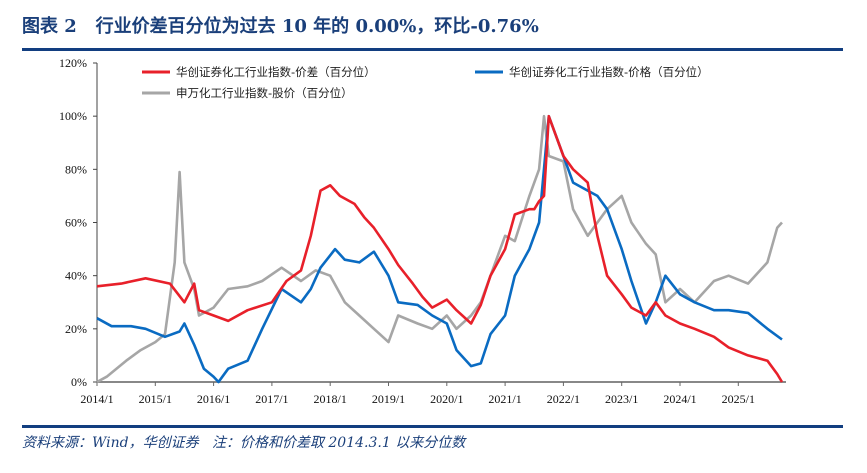 This screenshot has height=473, width=867. Describe the element at coordinates (244, 443) in the screenshot. I see `source-note: 资料来源：Wind，华创证券 注：价格和价差取 2014.3.1 以来分位数` at that location.